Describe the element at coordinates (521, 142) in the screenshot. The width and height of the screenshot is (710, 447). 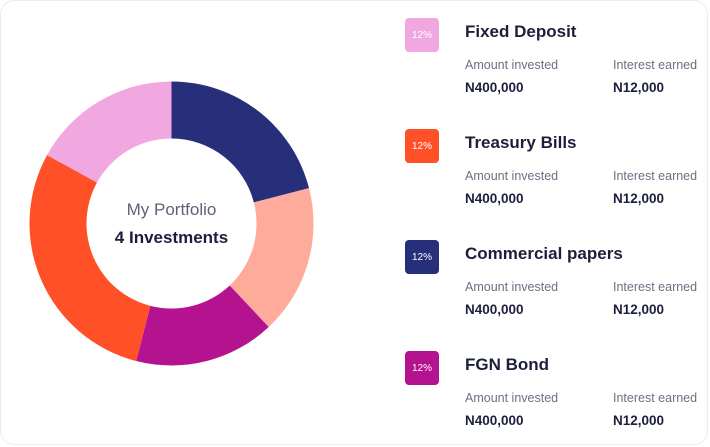
I see `investment-name: Treasury Bills` at that location.